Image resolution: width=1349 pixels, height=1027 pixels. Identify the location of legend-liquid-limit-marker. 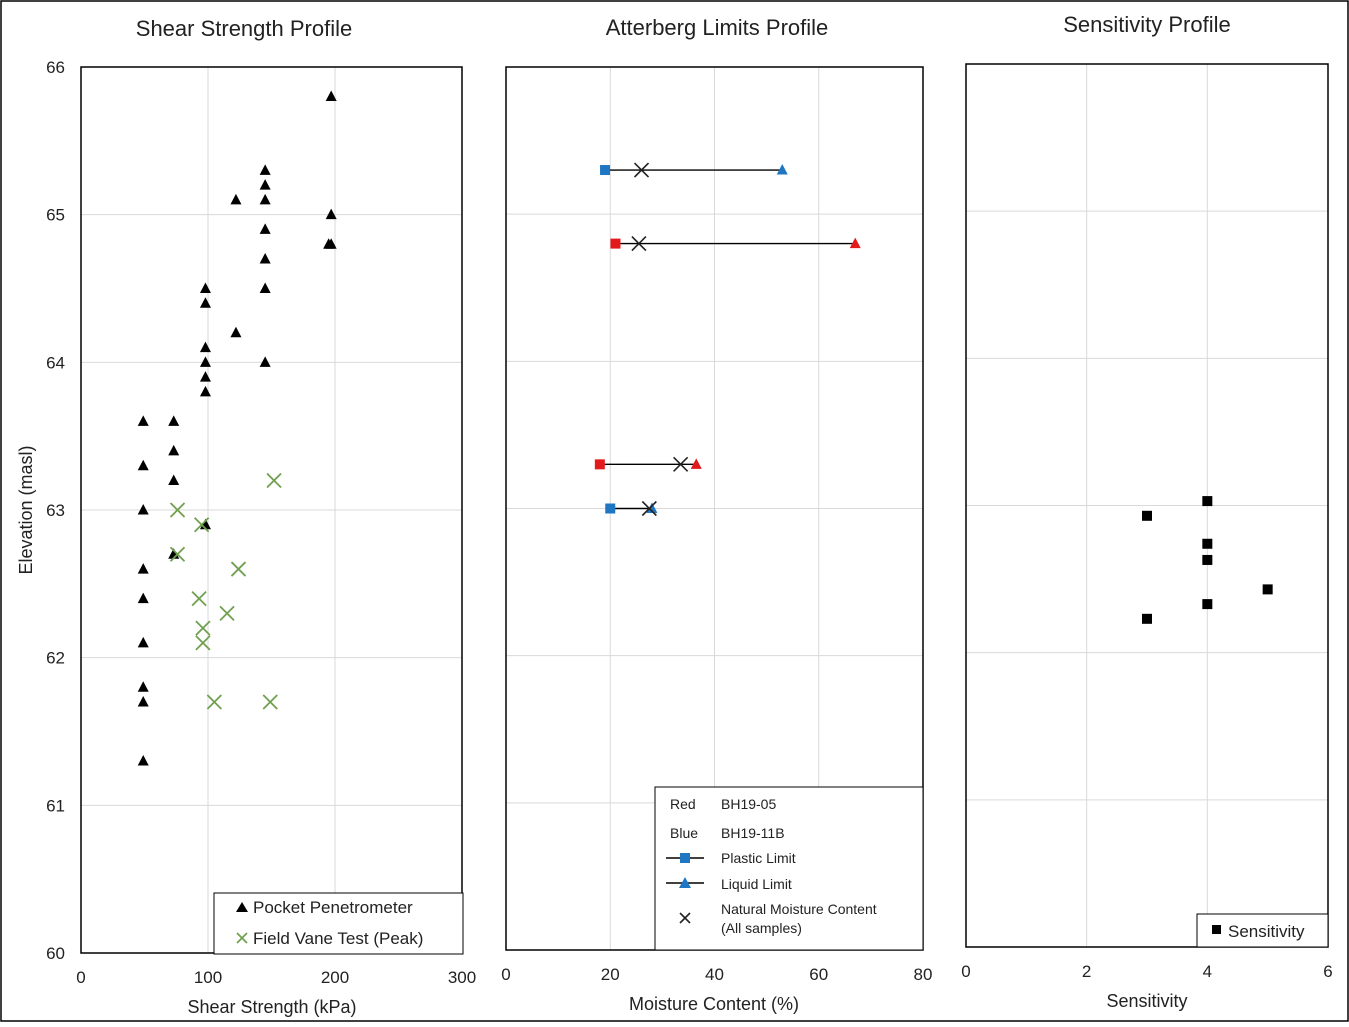
(685, 882).